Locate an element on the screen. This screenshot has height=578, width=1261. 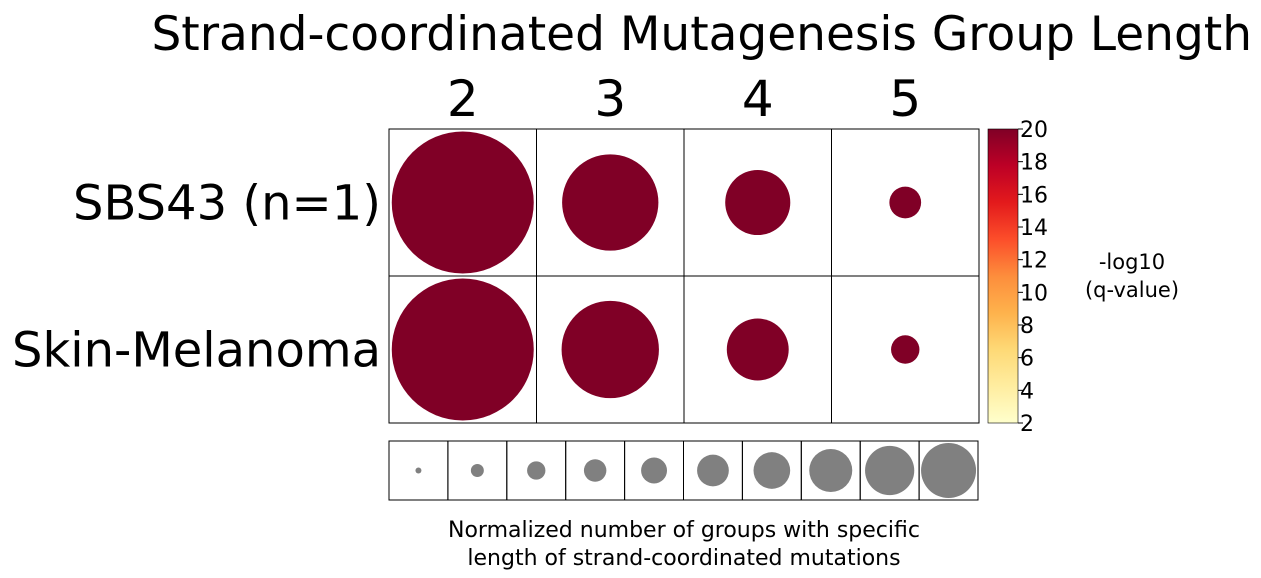
colorbar-tick-label: 2 is located at coordinates (1027, 424).